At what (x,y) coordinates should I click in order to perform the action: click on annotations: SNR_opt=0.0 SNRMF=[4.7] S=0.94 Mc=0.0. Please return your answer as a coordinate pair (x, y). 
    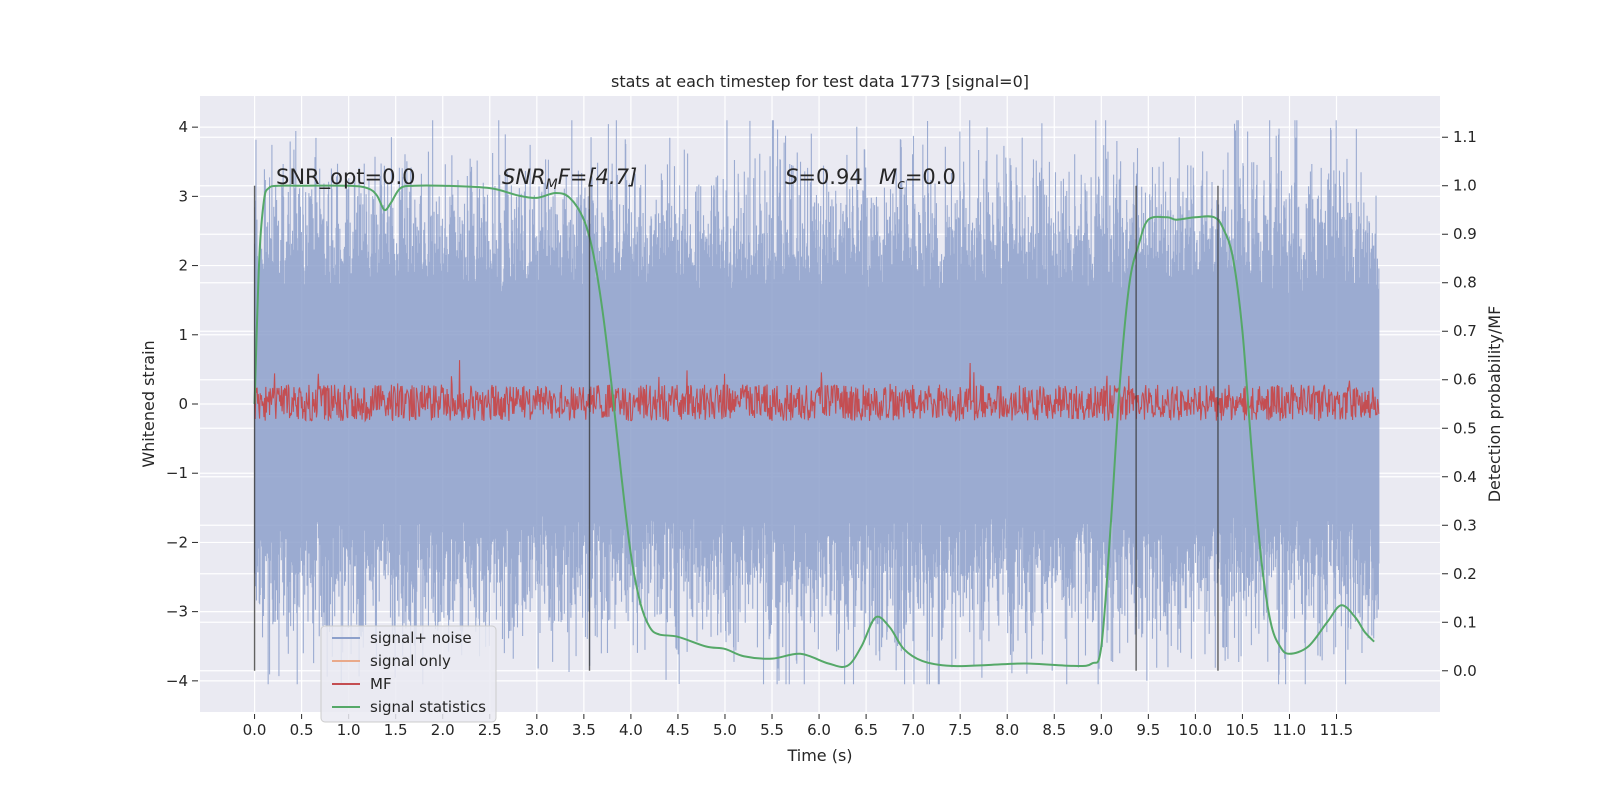
    Looking at the image, I should click on (616, 179).